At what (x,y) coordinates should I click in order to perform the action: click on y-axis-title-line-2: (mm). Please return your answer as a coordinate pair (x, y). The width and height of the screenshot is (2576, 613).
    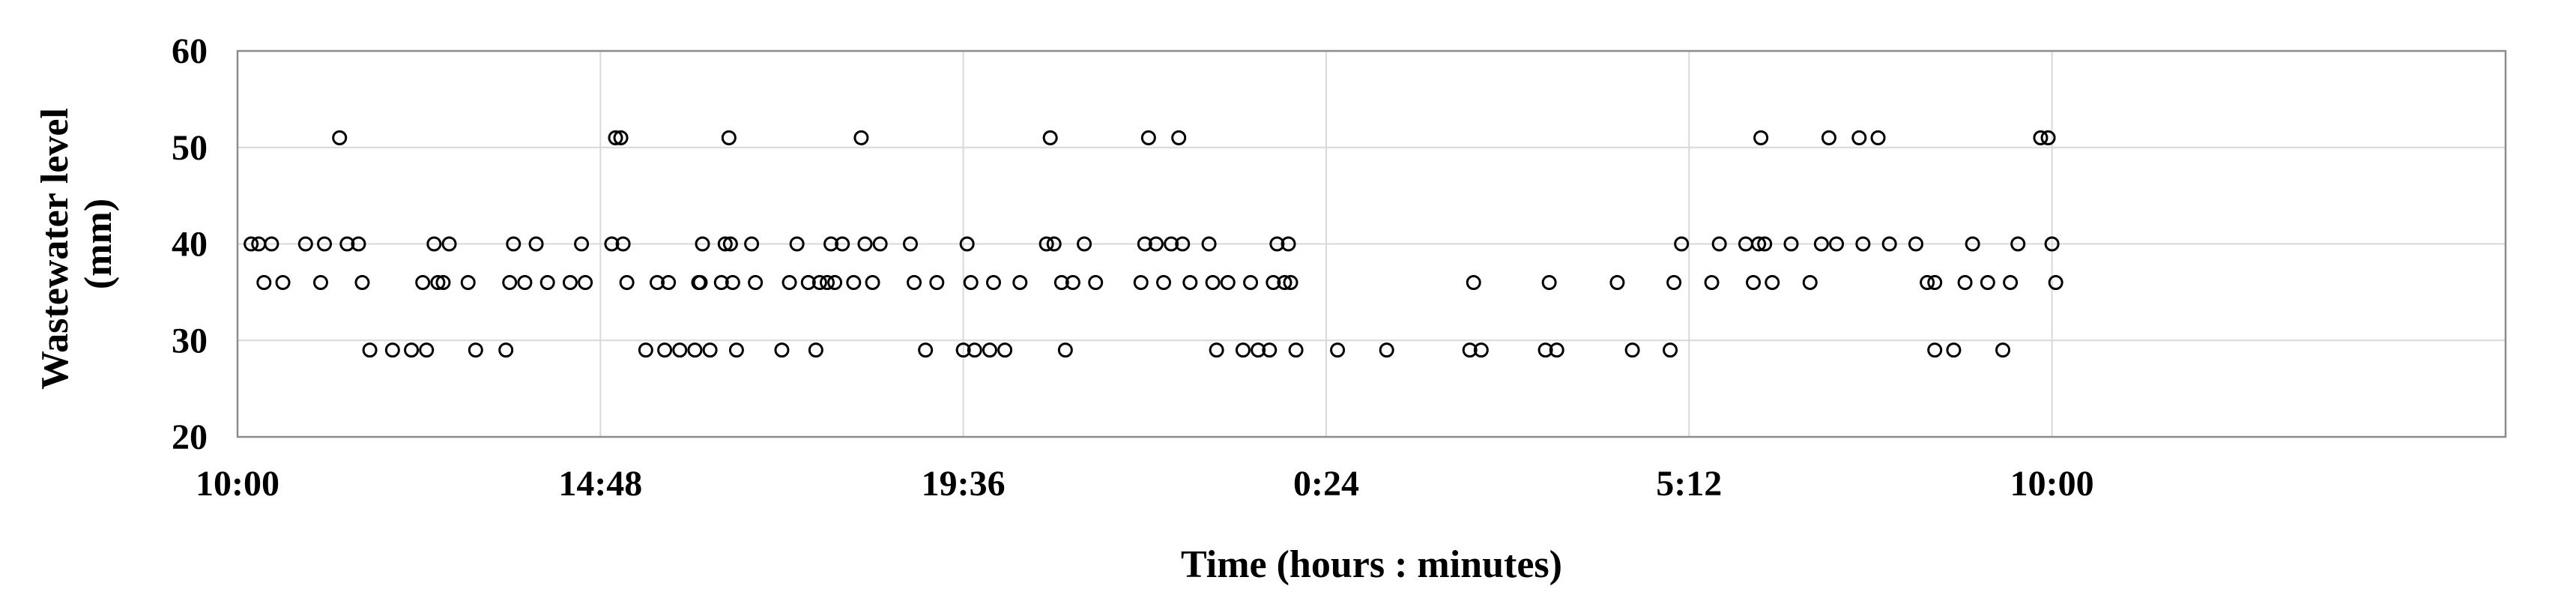
    Looking at the image, I should click on (98, 244).